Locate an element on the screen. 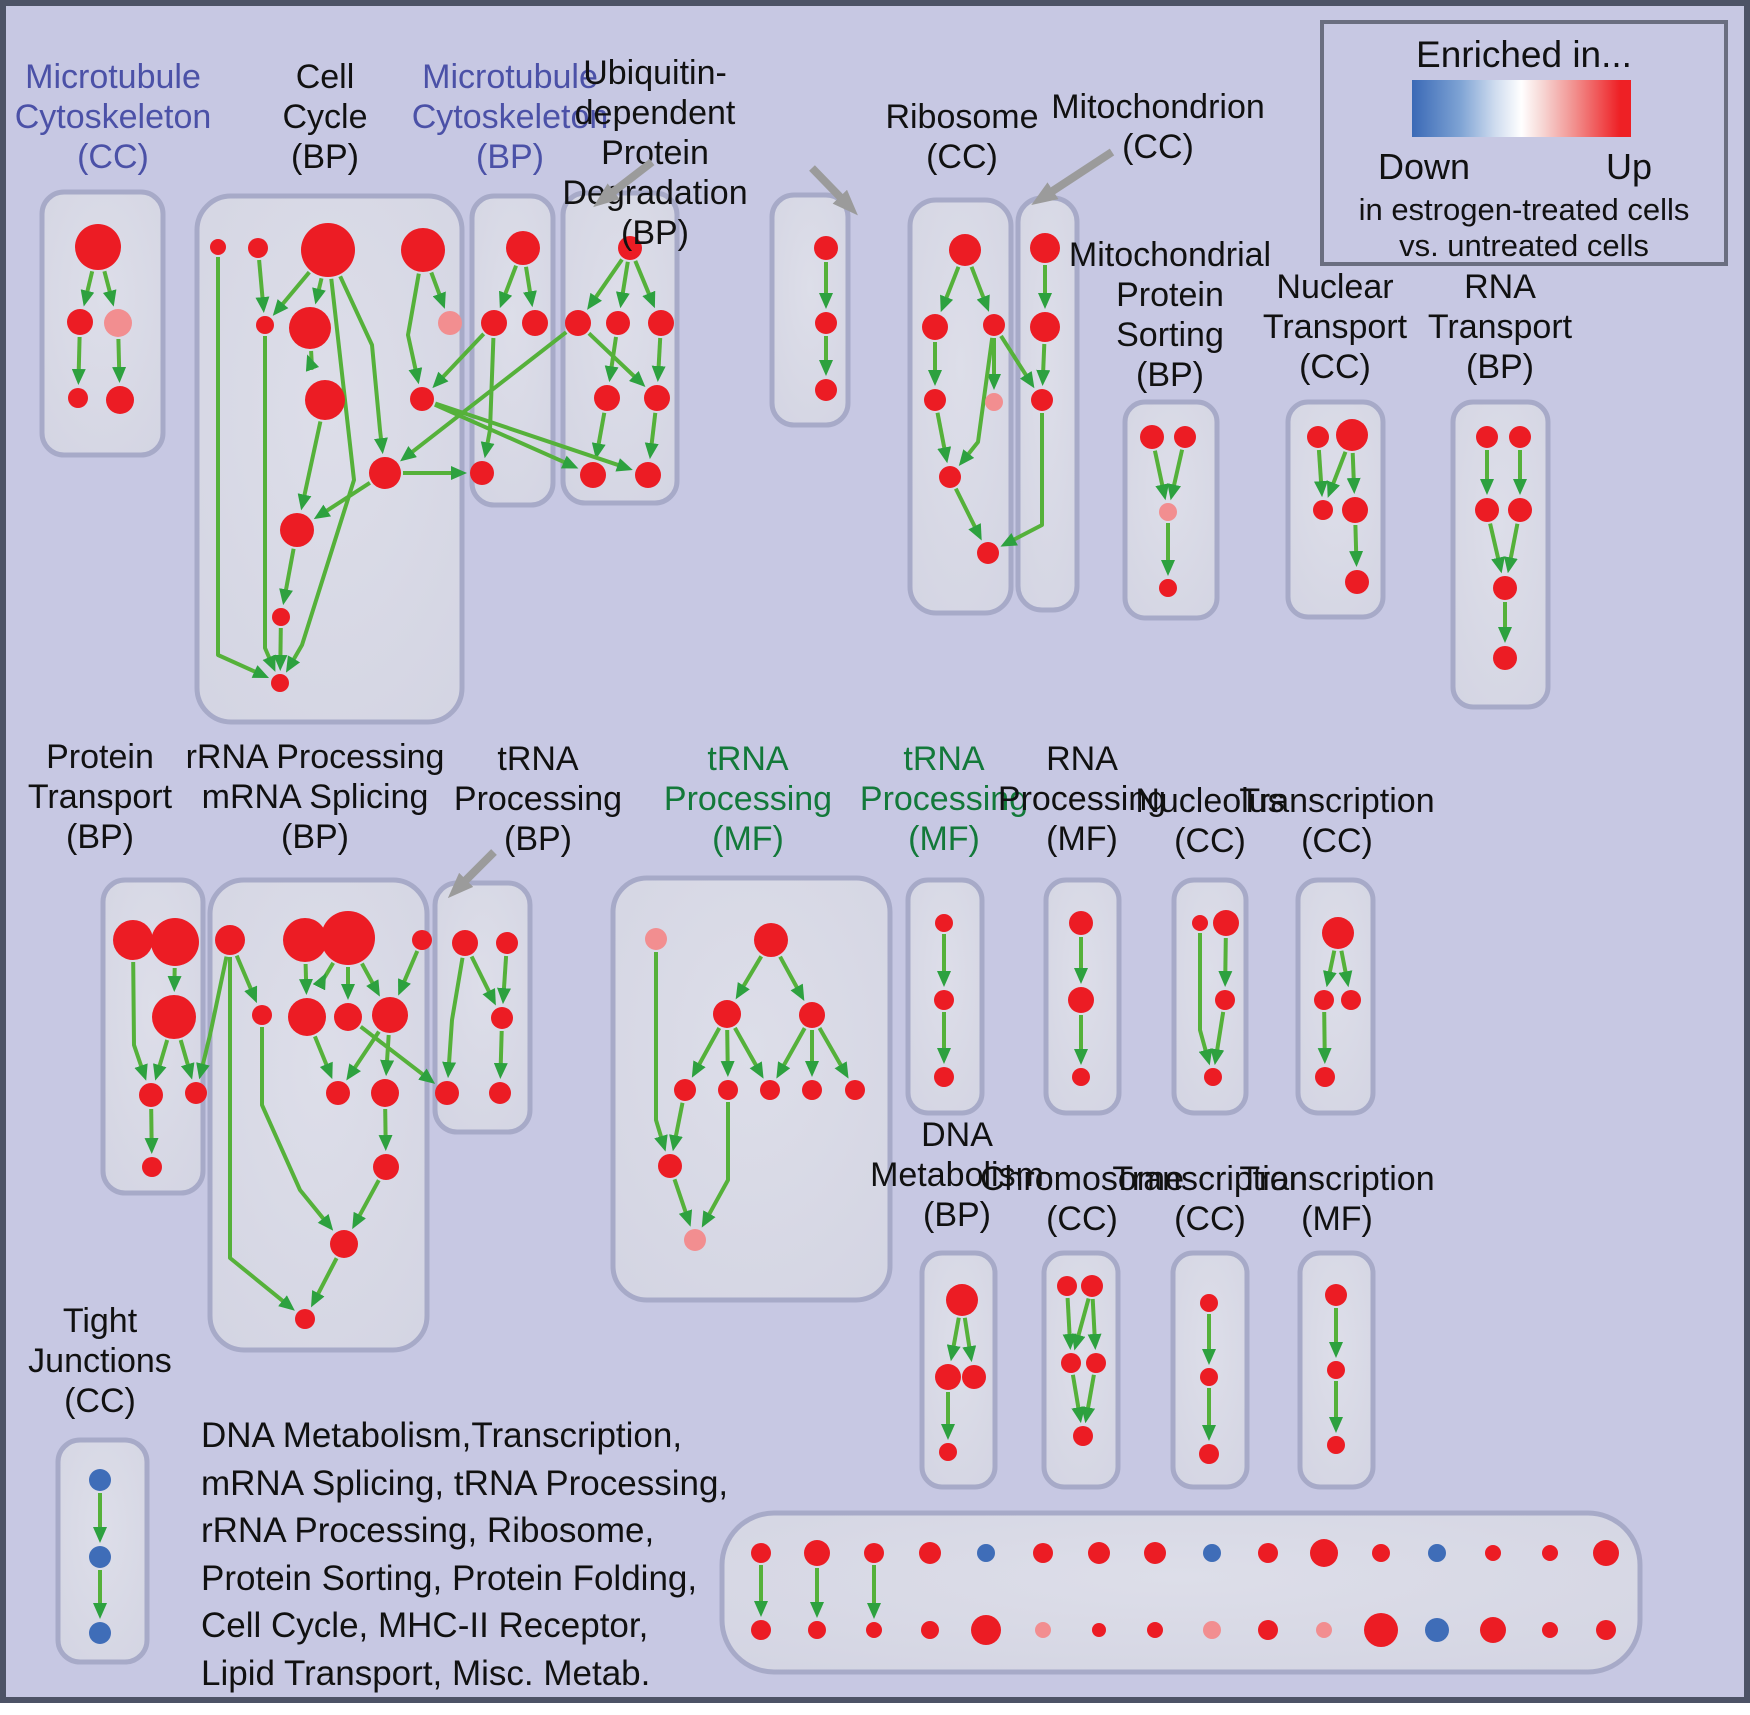 This screenshot has width=1750, height=1715. cluster-box-microtubule-bp is located at coordinates (512, 350).